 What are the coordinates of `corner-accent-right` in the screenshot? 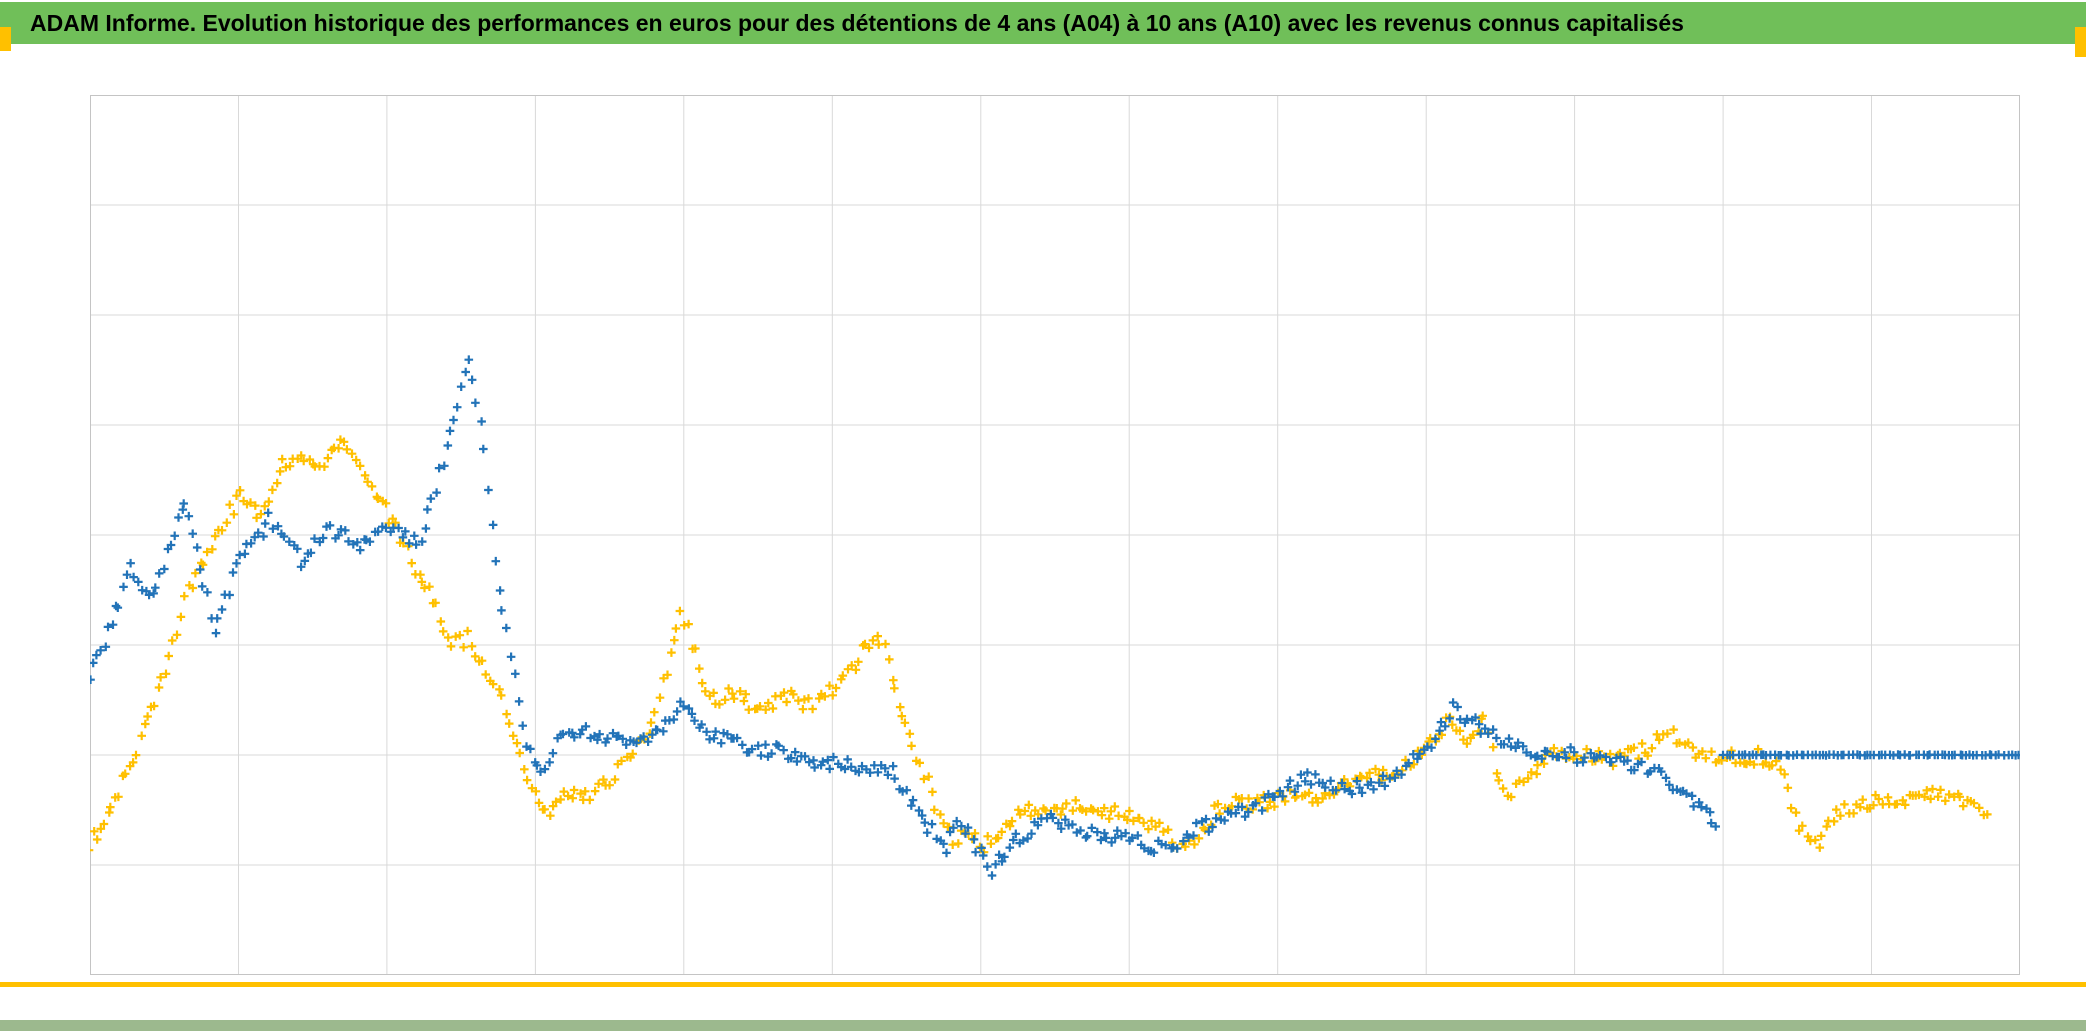 It's located at (2080, 42).